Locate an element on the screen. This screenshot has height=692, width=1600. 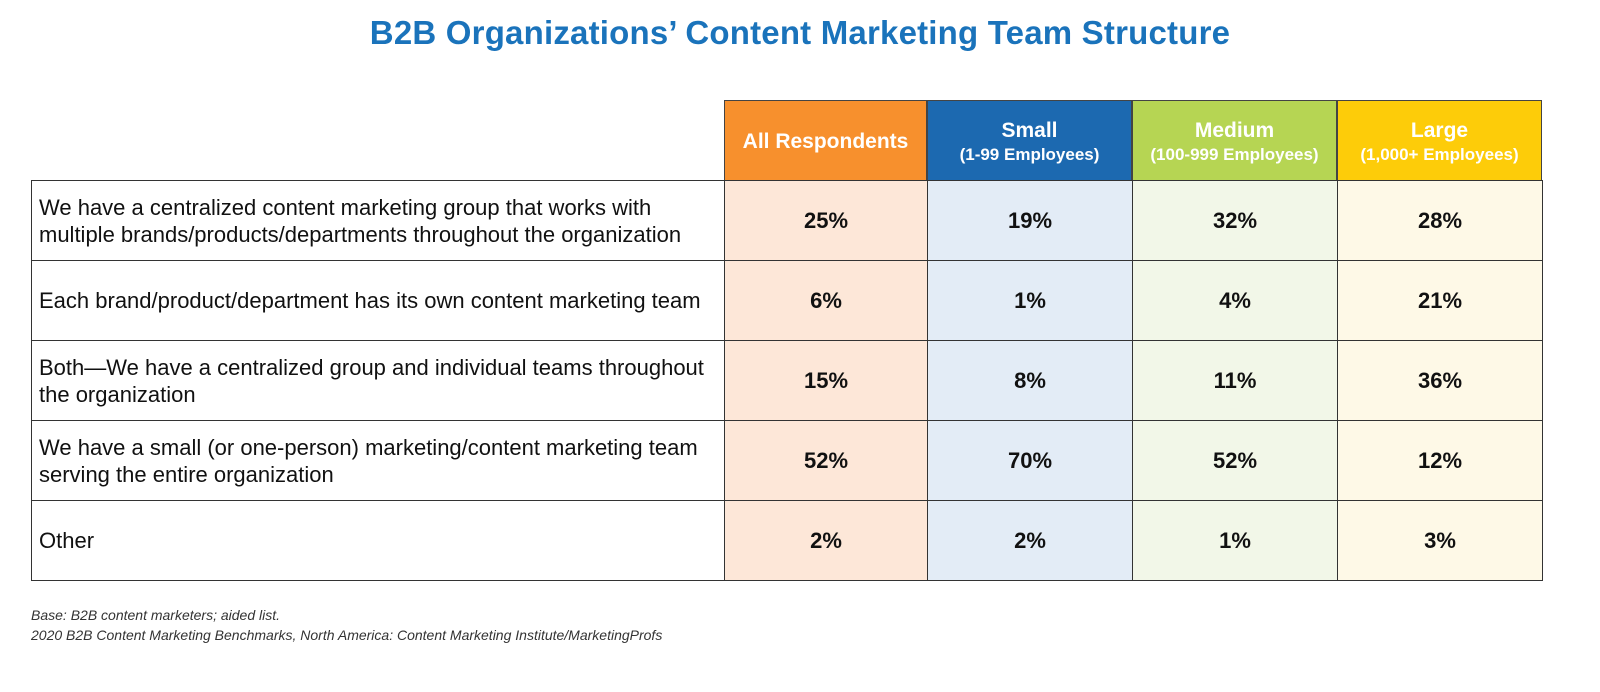
table-cell-value: 28% is located at coordinates (1440, 220).